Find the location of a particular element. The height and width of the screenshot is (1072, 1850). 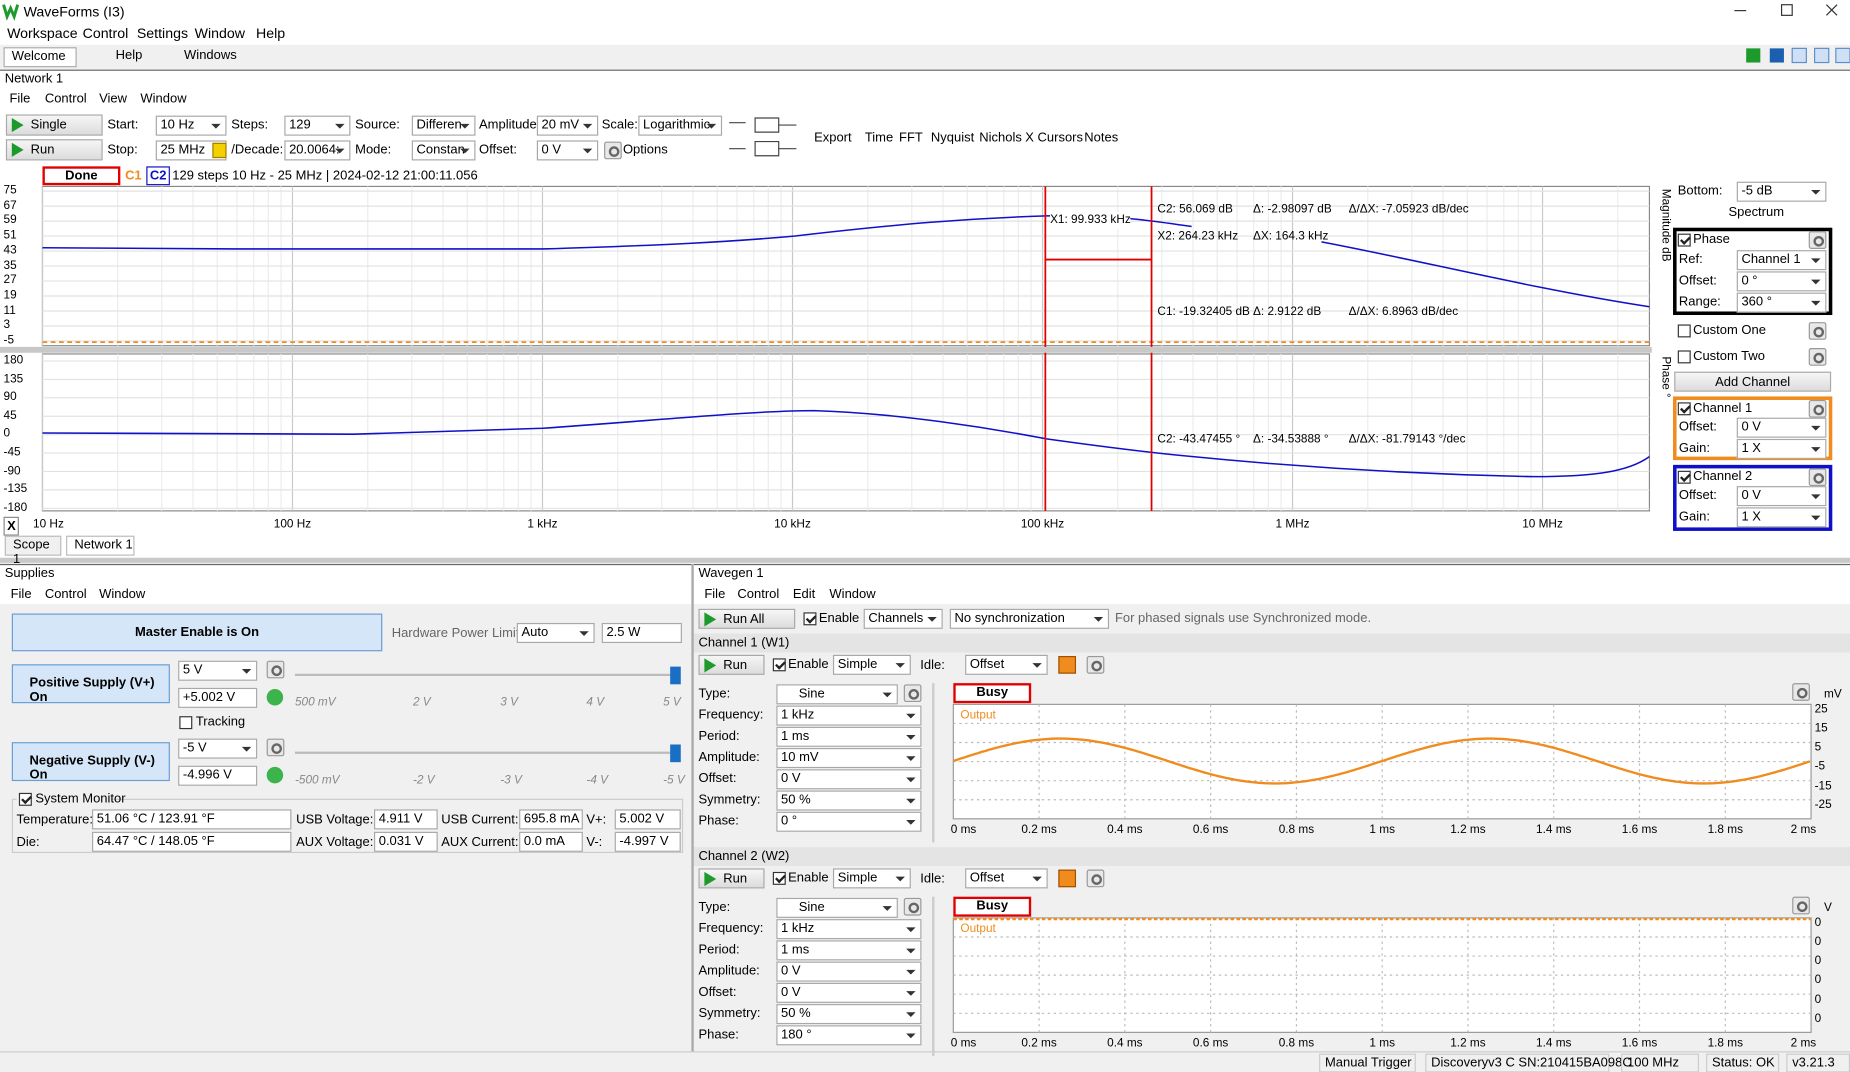

dropdown: 360 ° is located at coordinates (1781, 302).